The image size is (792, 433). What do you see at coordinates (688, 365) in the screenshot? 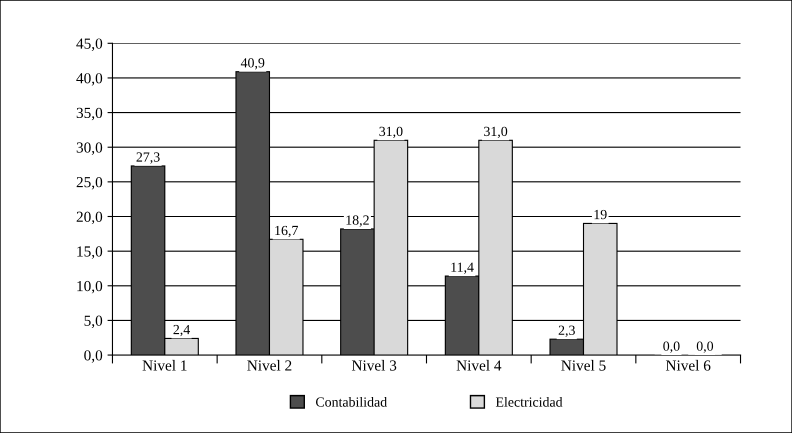
I see `x-tick-label: Nivel 6` at bounding box center [688, 365].